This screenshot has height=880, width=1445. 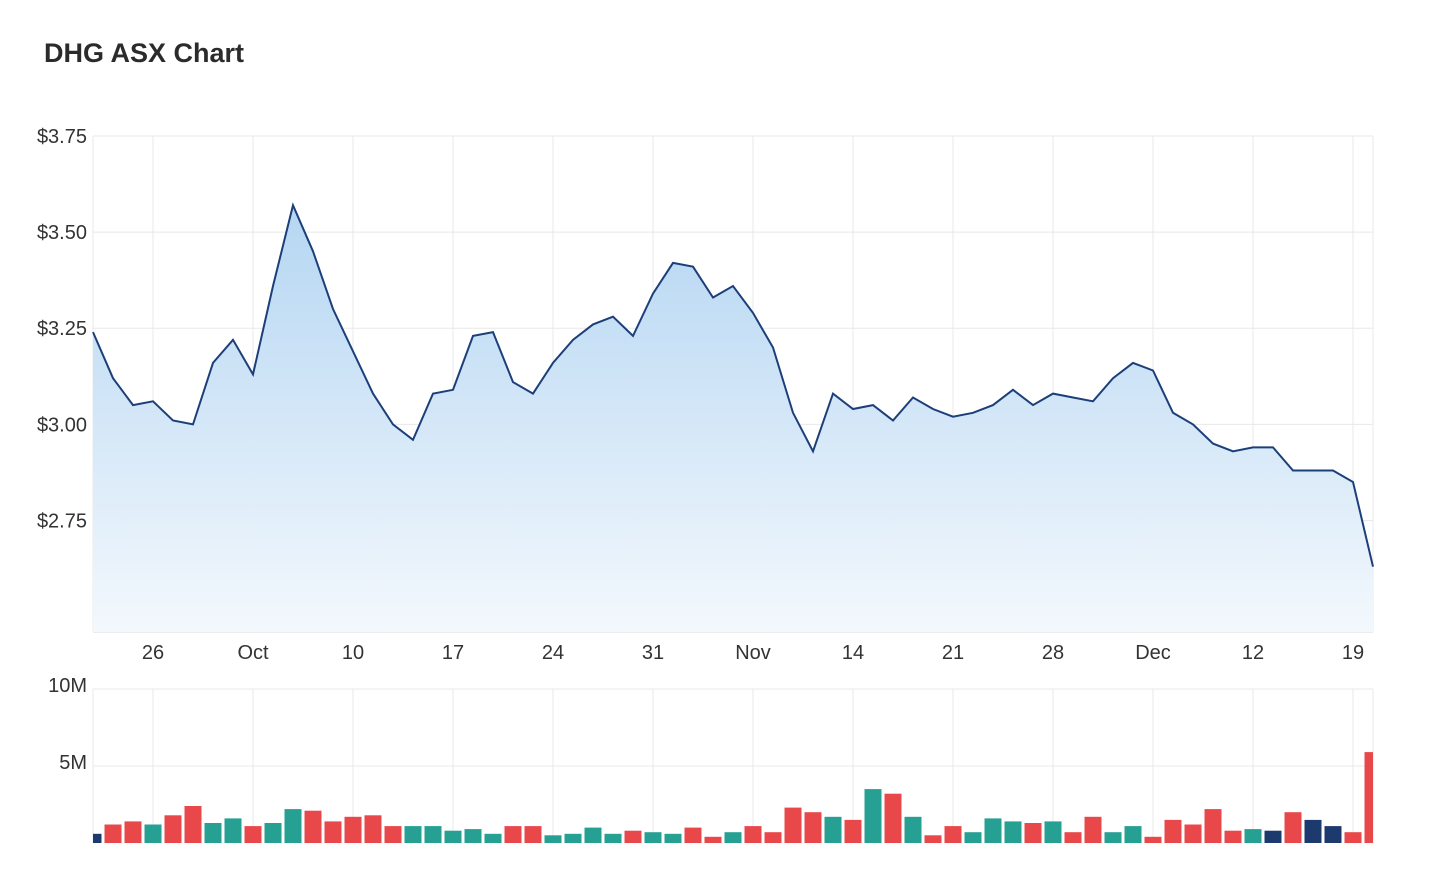 I want to click on date-tick-label: 10, so click(x=353, y=653).